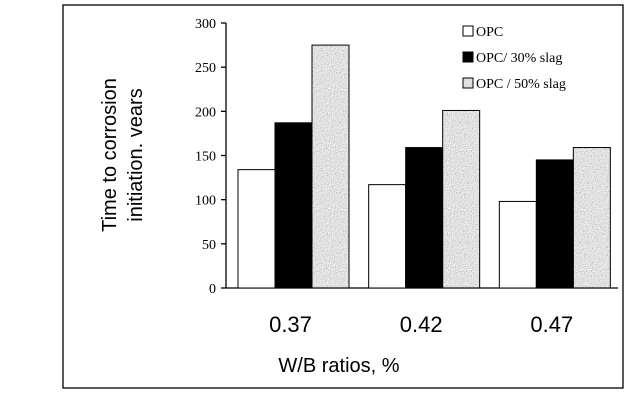  I want to click on x-tick-label: 0.37, so click(290, 324).